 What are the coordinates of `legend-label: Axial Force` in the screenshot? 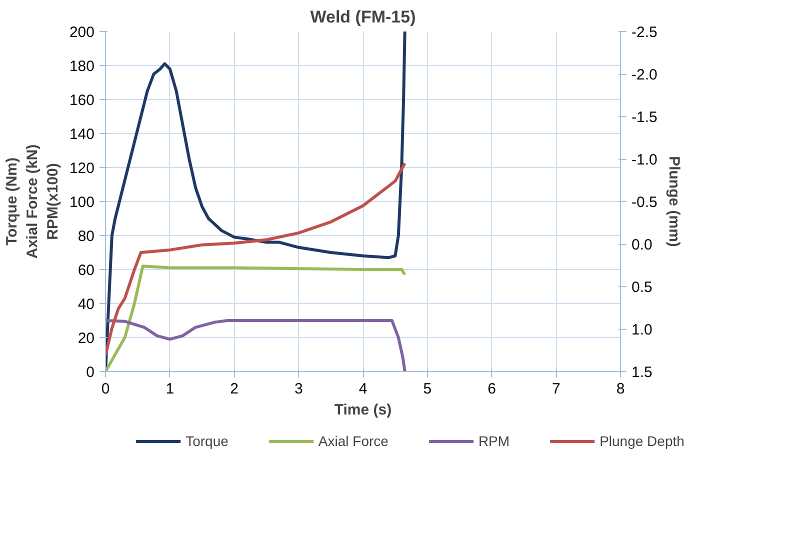 It's located at (353, 441).